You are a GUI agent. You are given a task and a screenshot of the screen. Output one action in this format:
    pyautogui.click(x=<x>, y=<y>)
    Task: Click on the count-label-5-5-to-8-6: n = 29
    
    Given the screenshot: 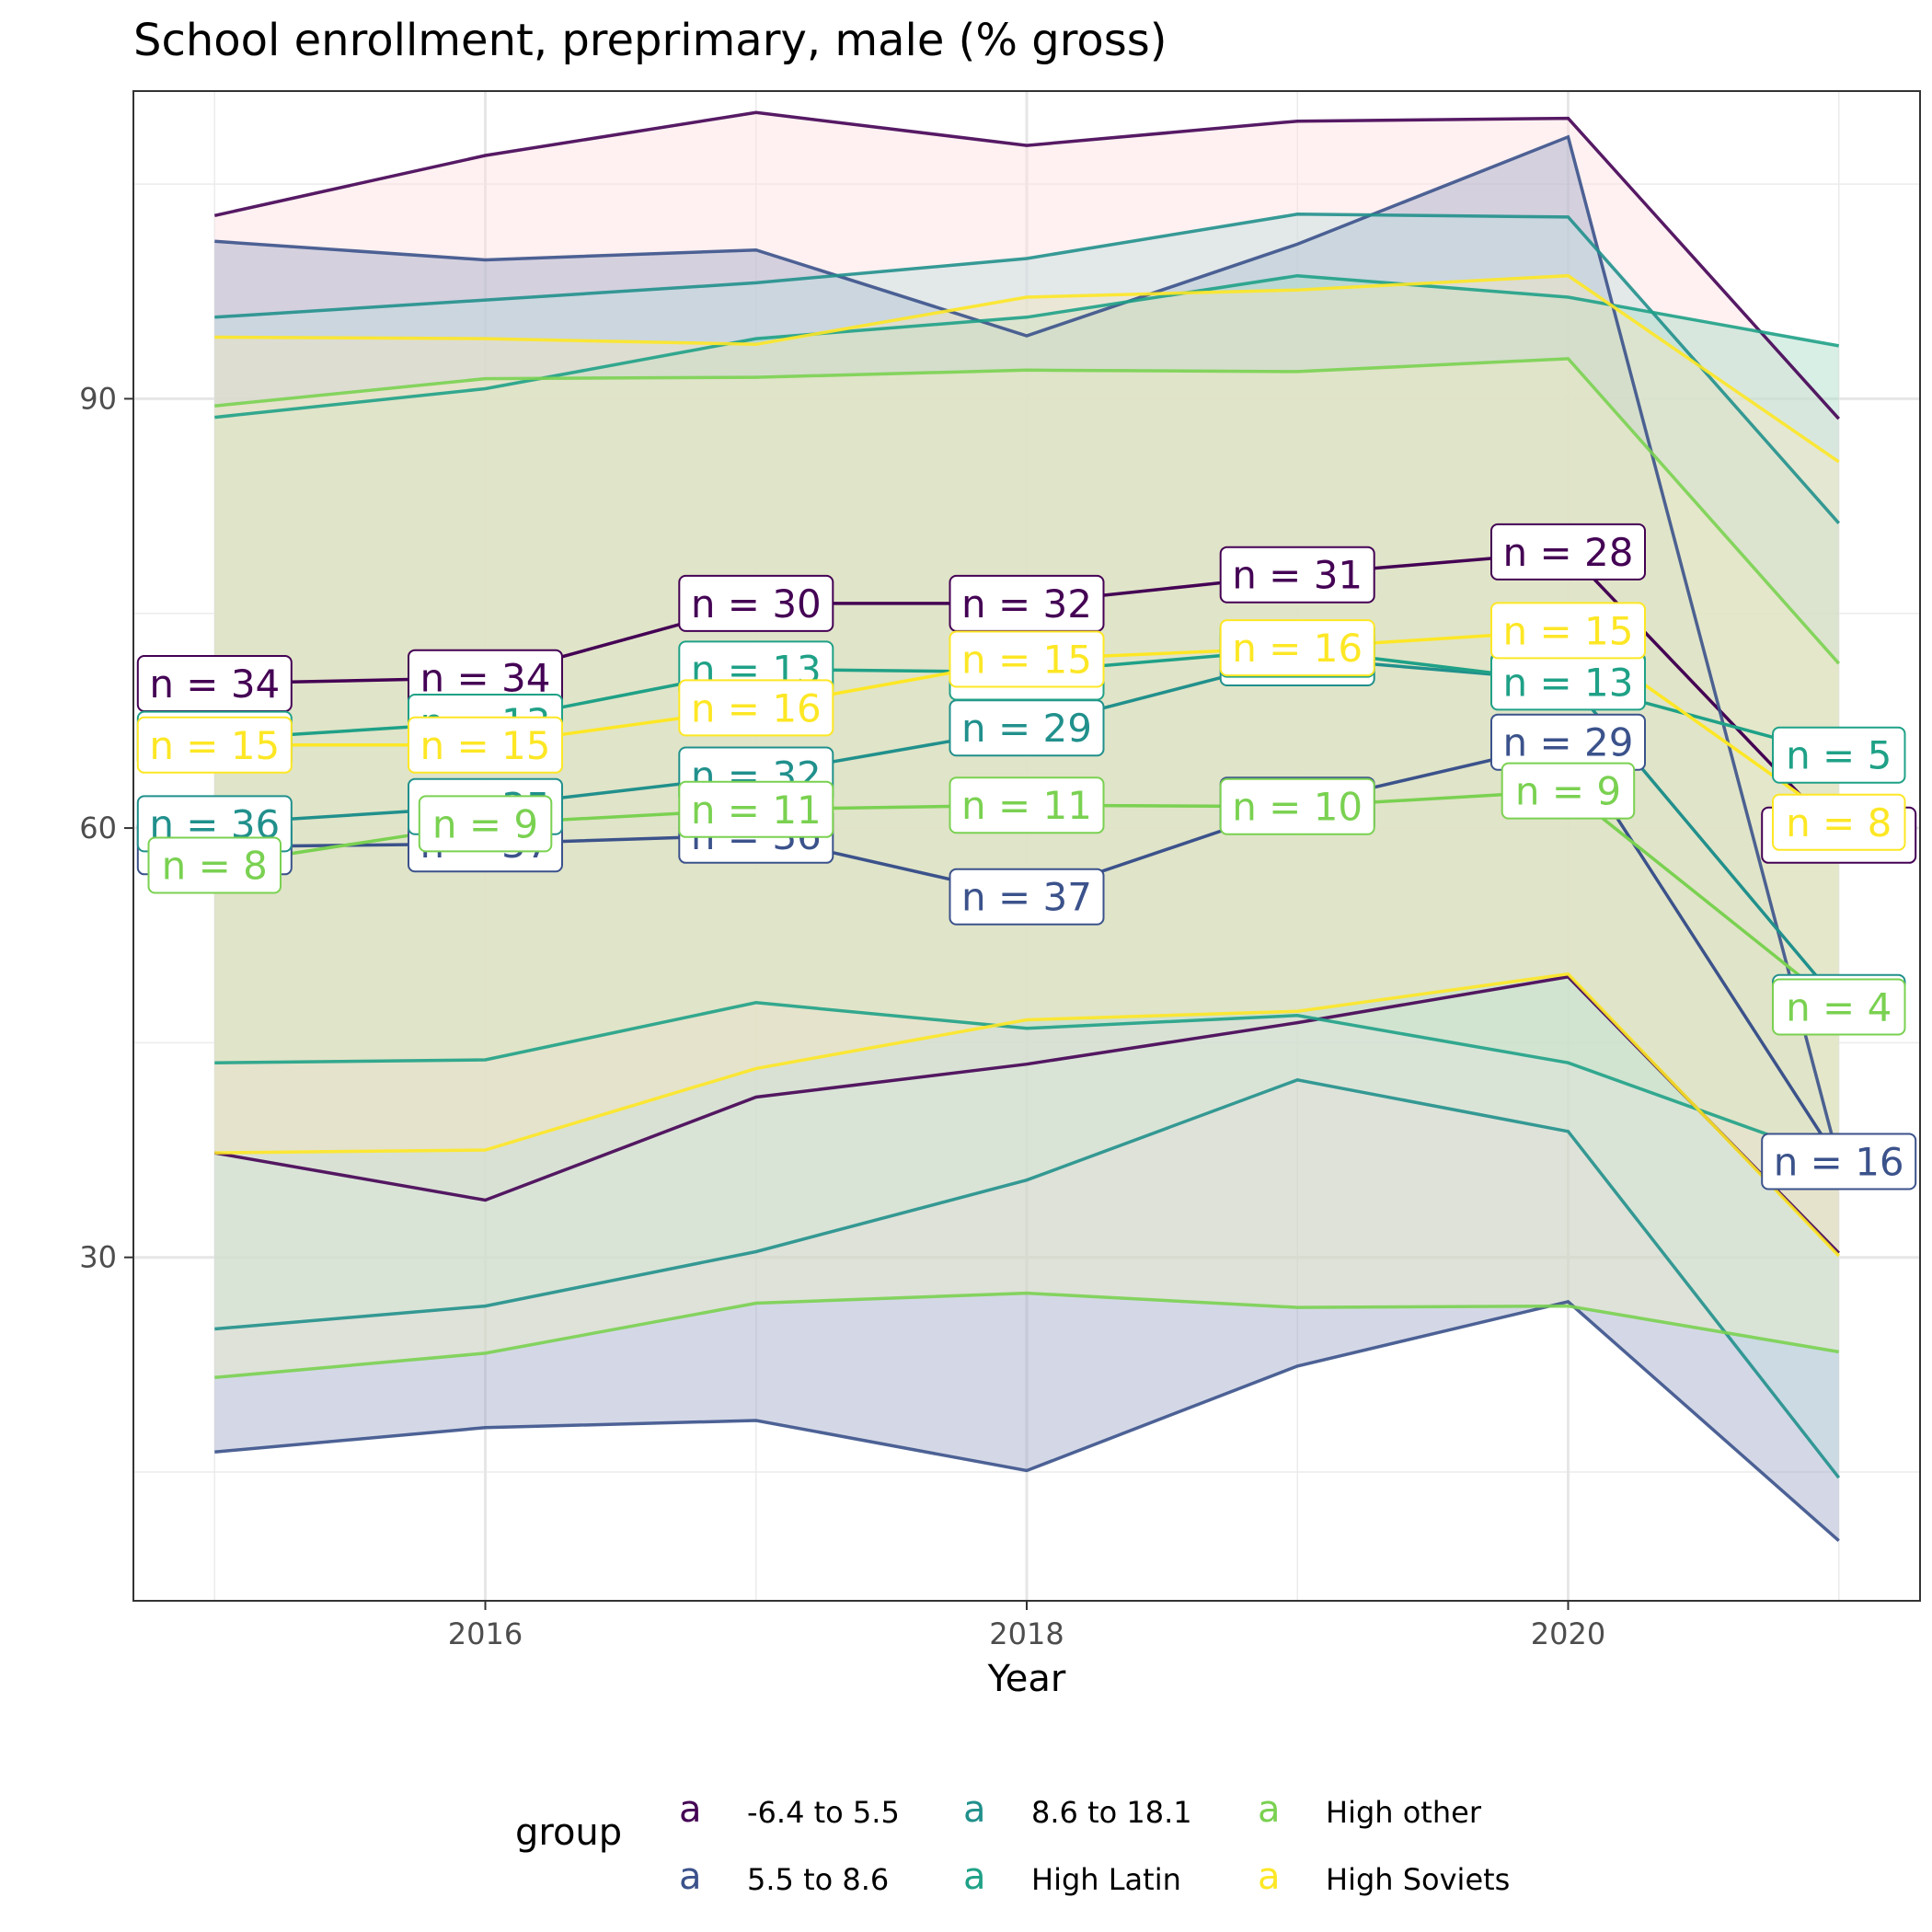 What is the action you would take?
    pyautogui.click(x=1568, y=742)
    